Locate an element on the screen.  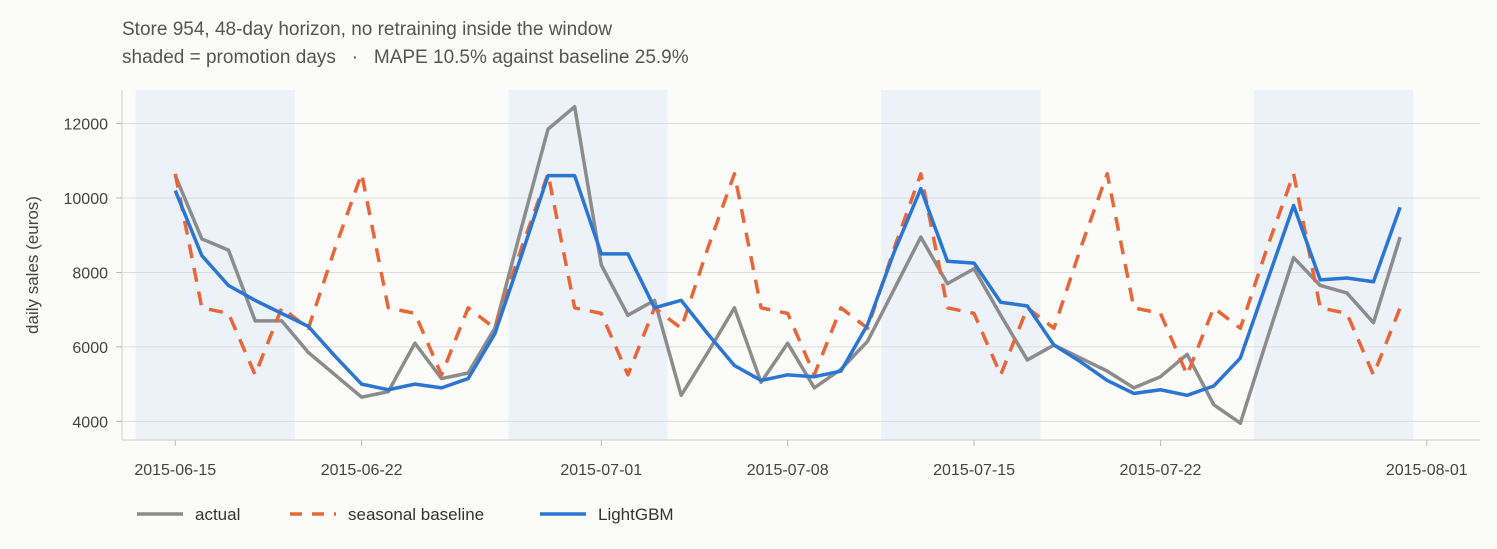
x-tick-label: 2015-08-01 is located at coordinates (1427, 470).